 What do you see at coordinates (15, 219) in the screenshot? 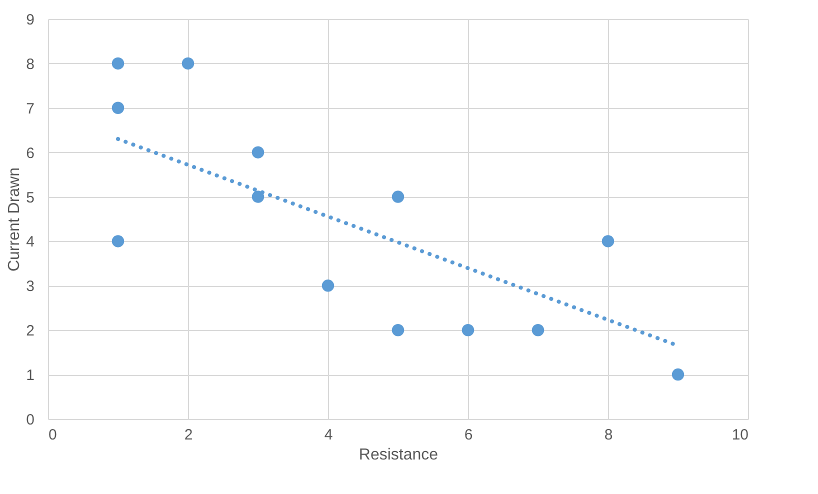
I see `y-axis-title: Current Drawn` at bounding box center [15, 219].